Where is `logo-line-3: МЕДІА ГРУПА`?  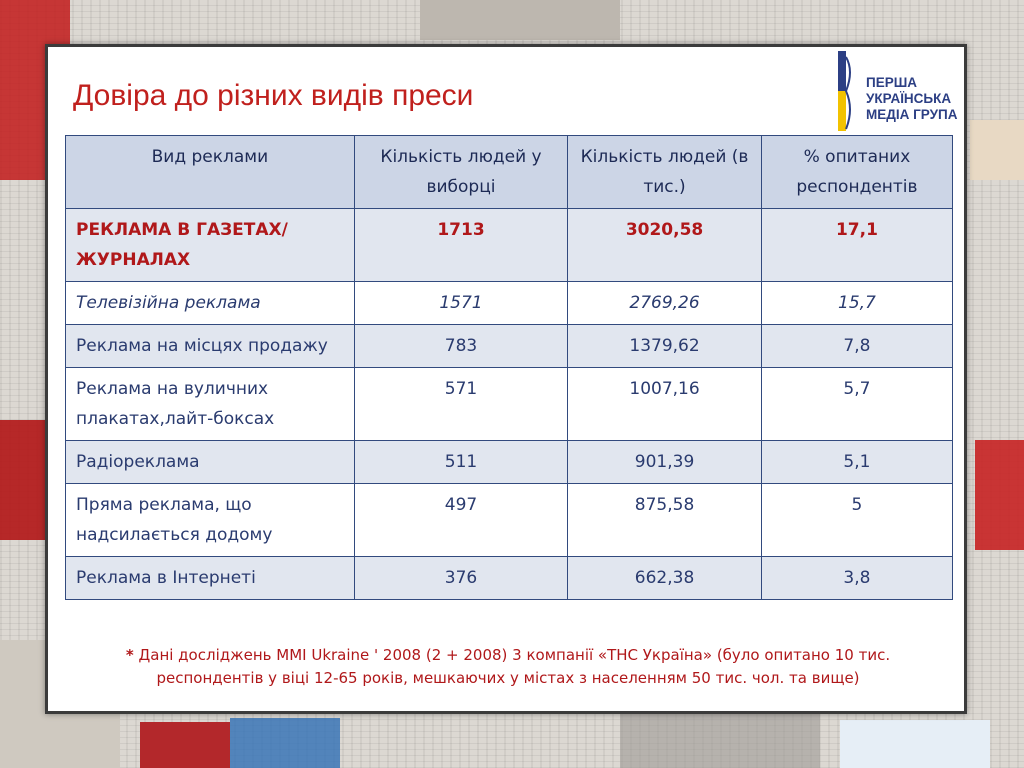
logo-line-3: МЕДІА ГРУПА is located at coordinates (912, 114).